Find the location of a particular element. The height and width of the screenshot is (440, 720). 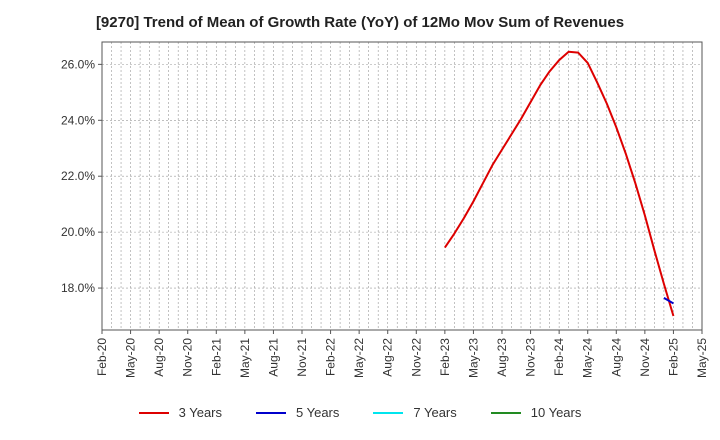

x-tick-label: Aug-23 is located at coordinates (502, 357).